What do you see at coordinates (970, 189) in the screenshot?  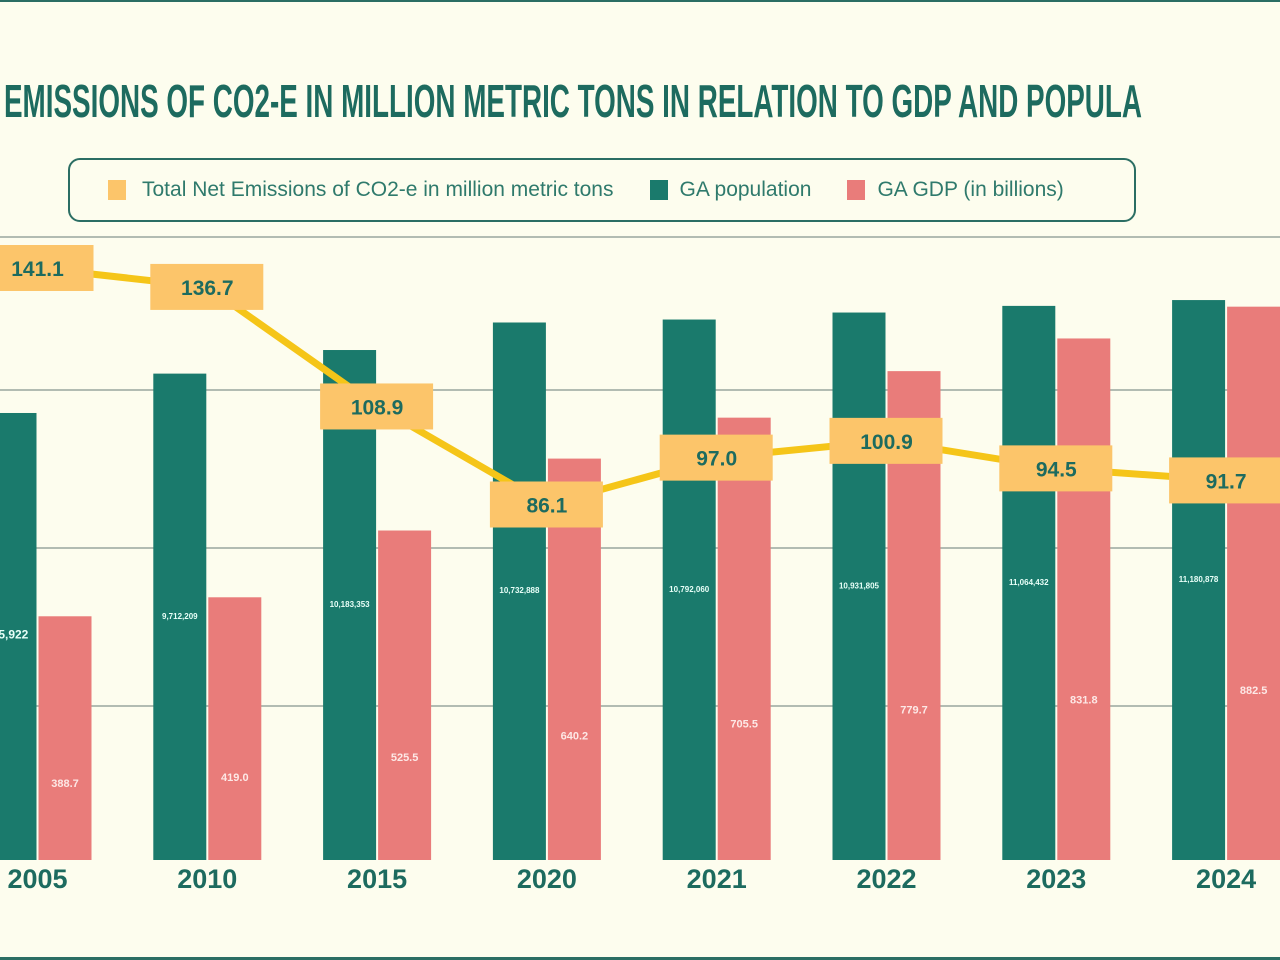 I see `legend-label-gdp: GA GDP (in billions)` at bounding box center [970, 189].